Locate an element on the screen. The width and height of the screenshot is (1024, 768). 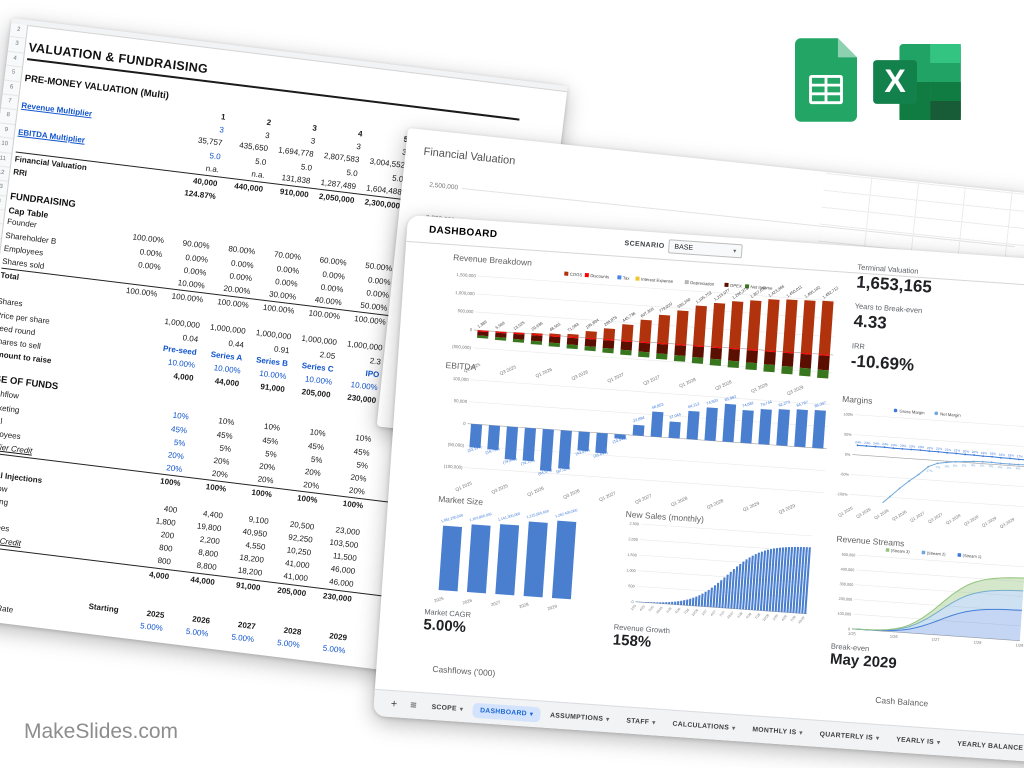
dropdown-arrow-icon: ▾ is located at coordinates (735, 251).